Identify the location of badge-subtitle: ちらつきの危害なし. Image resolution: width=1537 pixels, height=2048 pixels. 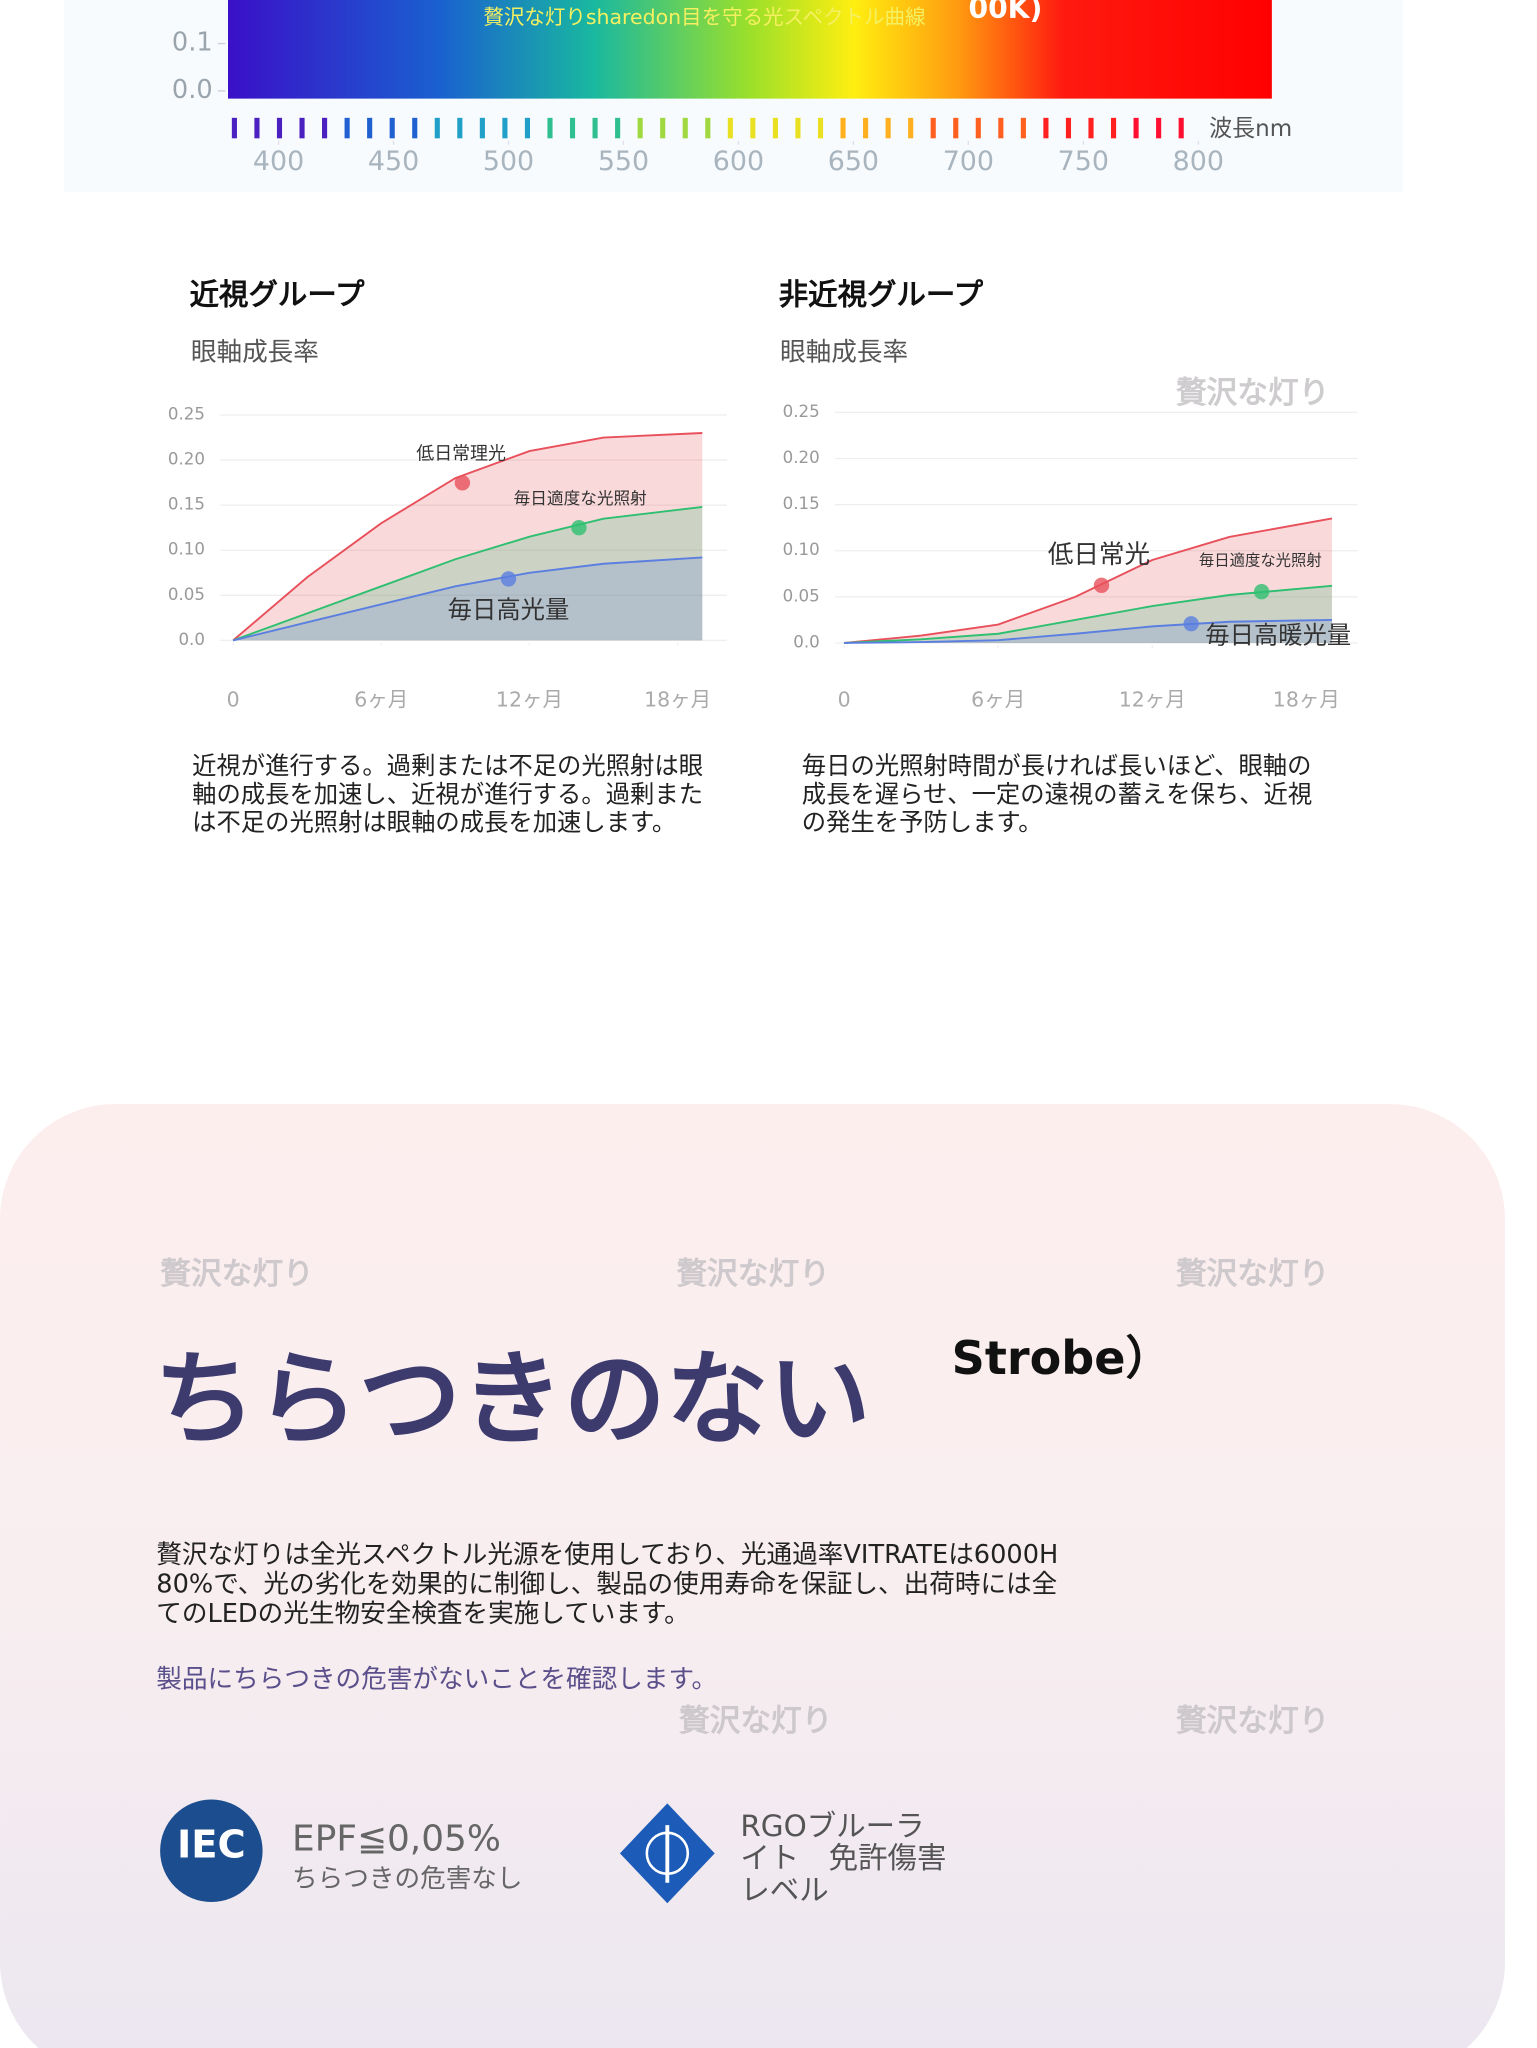
(407, 1879).